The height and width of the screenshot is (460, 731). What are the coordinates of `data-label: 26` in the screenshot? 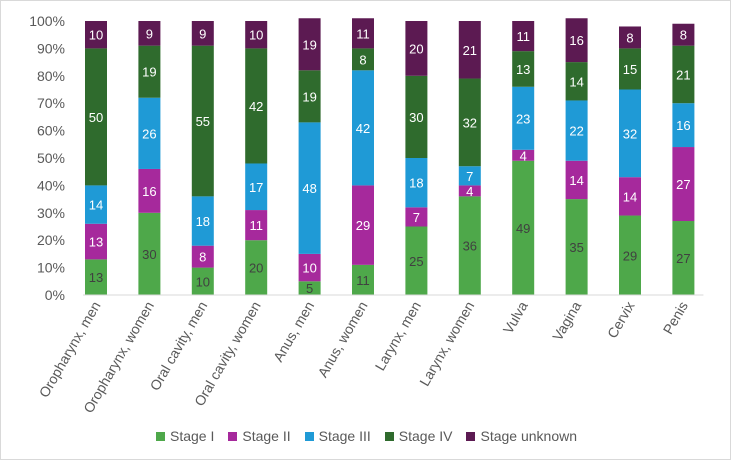 It's located at (149, 133).